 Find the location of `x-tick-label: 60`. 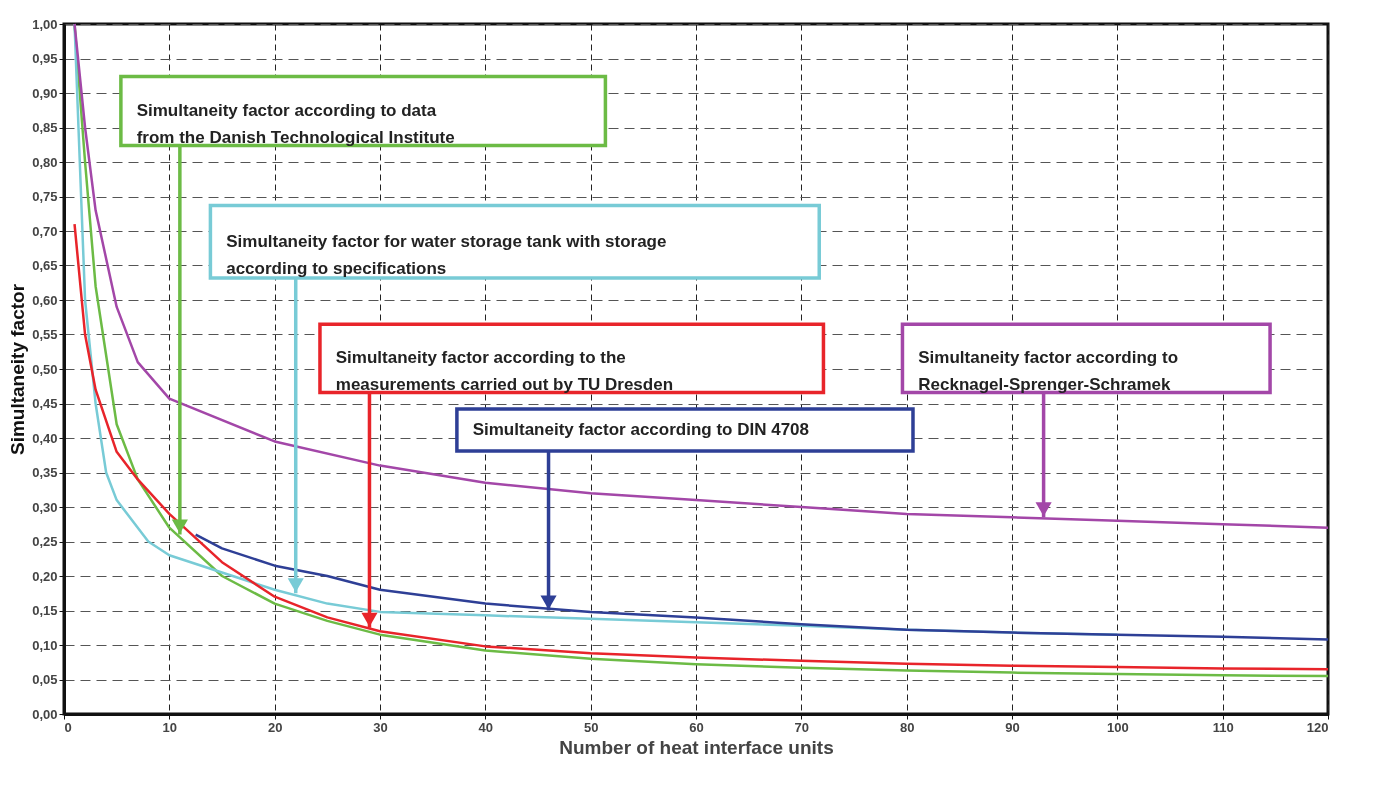

x-tick-label: 60 is located at coordinates (696, 727).